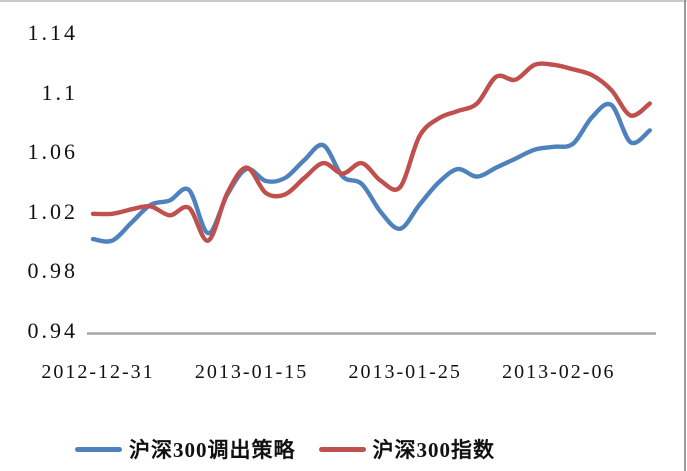  I want to click on legend: 沪深300调出策略 沪深300指数, so click(296, 449).